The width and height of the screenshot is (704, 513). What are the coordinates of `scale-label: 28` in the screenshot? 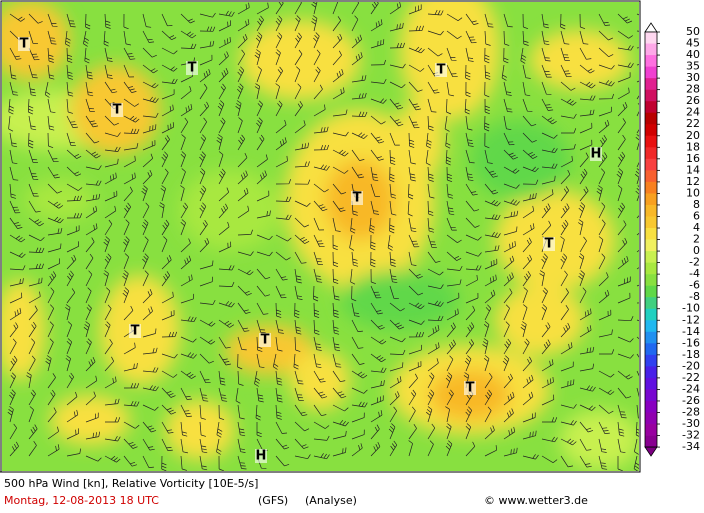 It's located at (693, 89).